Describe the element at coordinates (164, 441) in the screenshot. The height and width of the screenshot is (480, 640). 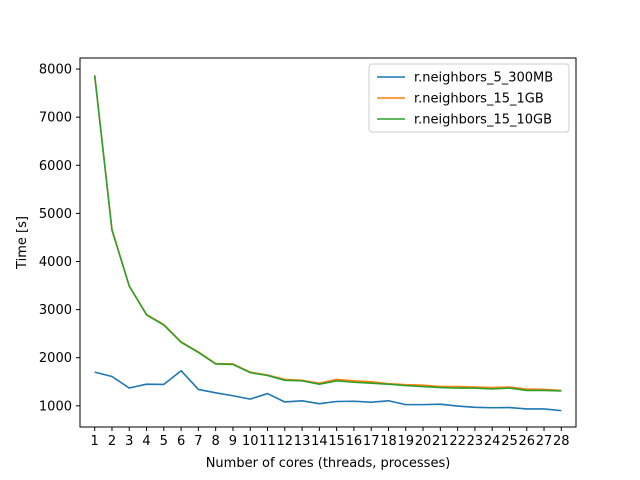
I see `x-tick-label: 5` at that location.